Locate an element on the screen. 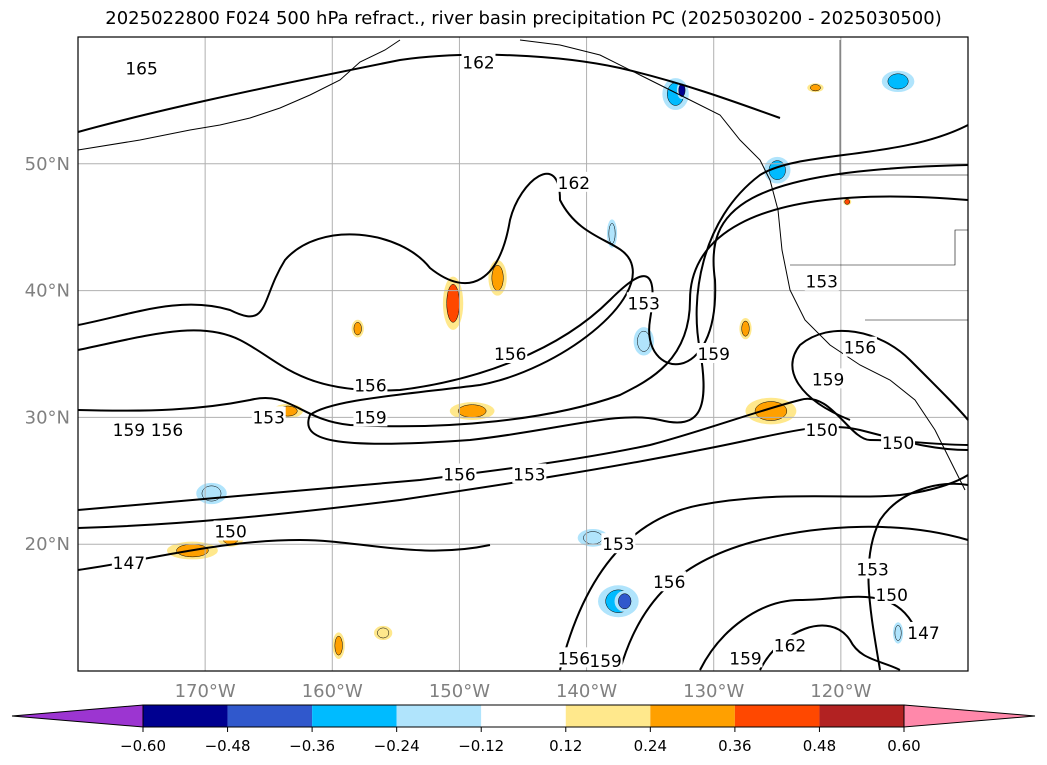  lon-tick-label: 140°W is located at coordinates (586, 691).